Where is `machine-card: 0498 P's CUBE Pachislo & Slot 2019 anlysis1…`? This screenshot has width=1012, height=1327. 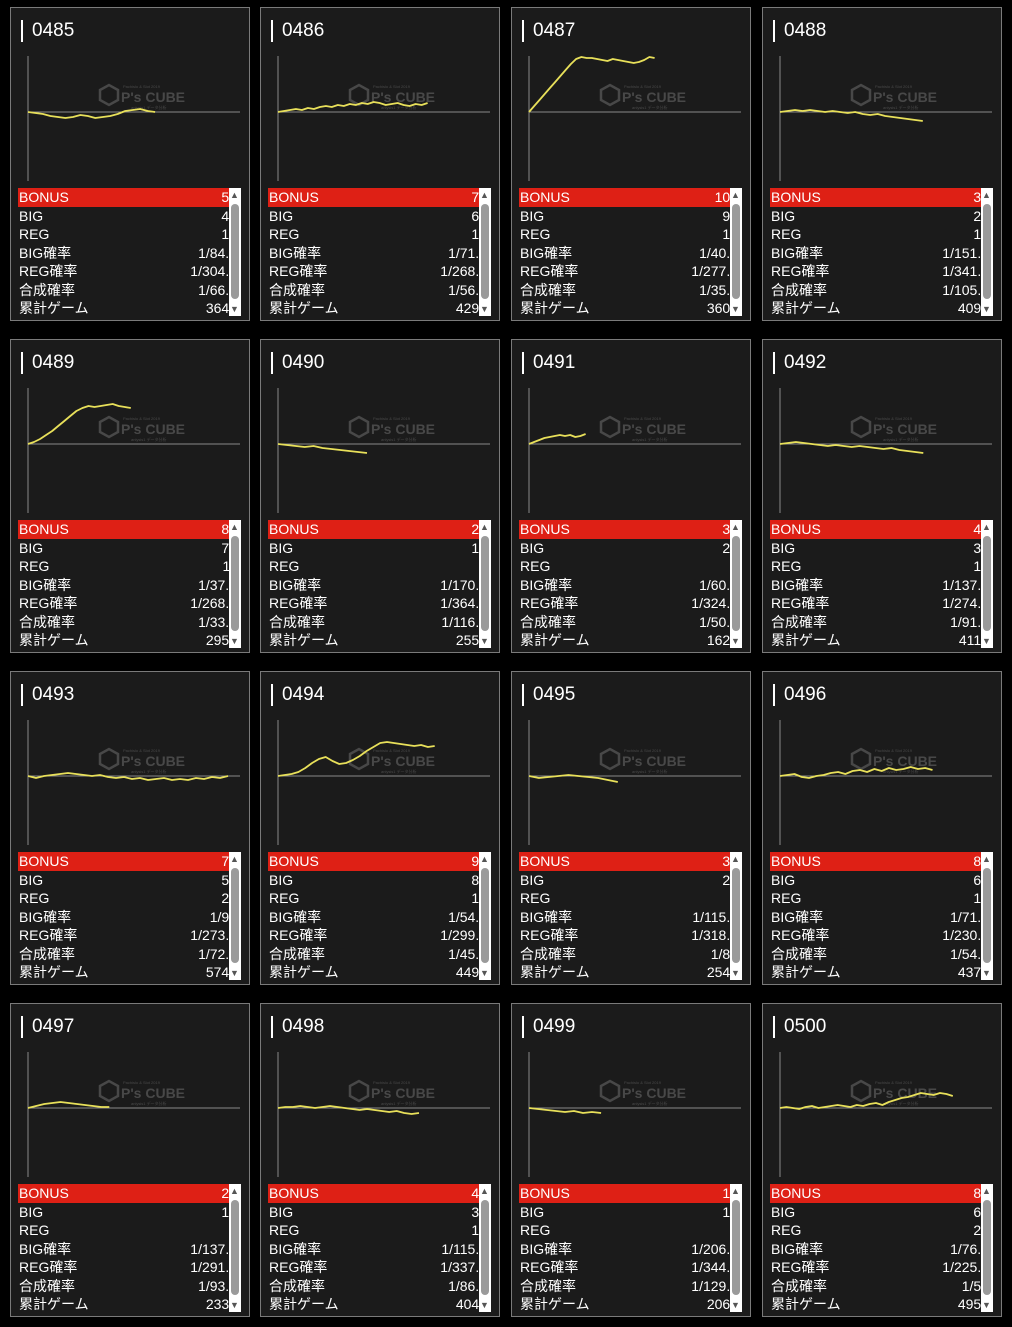
machine-card: 0498 P's CUBE Pachislo & Slot 2019 anlysis1… is located at coordinates (380, 1160).